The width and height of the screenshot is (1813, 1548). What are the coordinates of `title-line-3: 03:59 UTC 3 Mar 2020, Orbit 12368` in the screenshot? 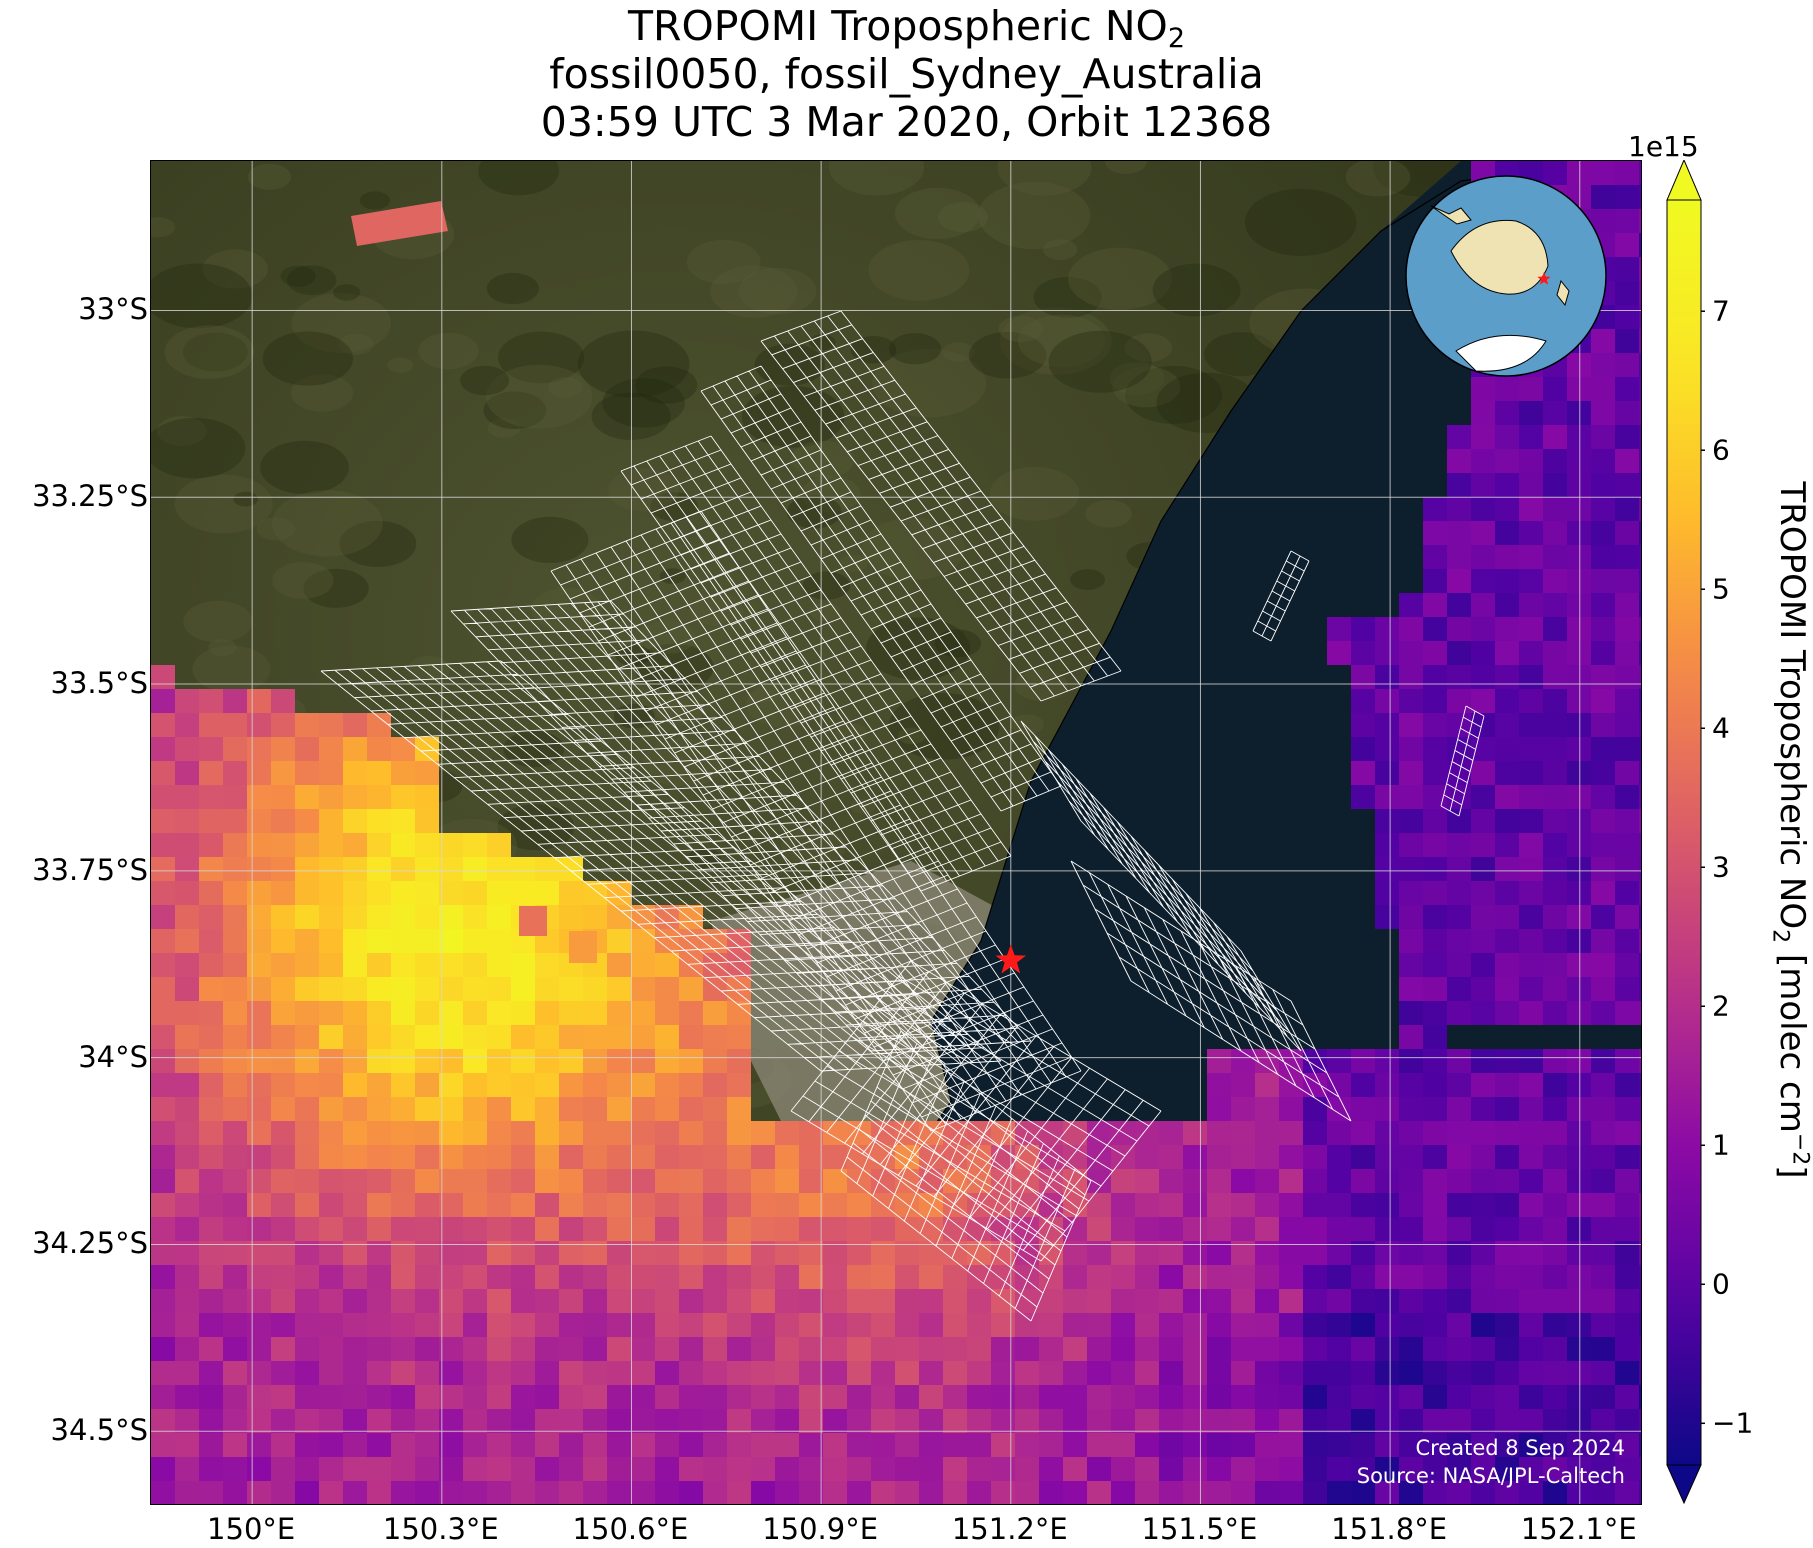 It's located at (906, 122).